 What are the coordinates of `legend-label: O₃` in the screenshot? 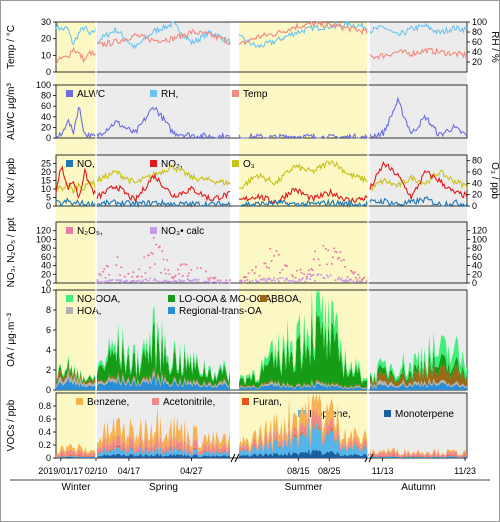 It's located at (249, 164).